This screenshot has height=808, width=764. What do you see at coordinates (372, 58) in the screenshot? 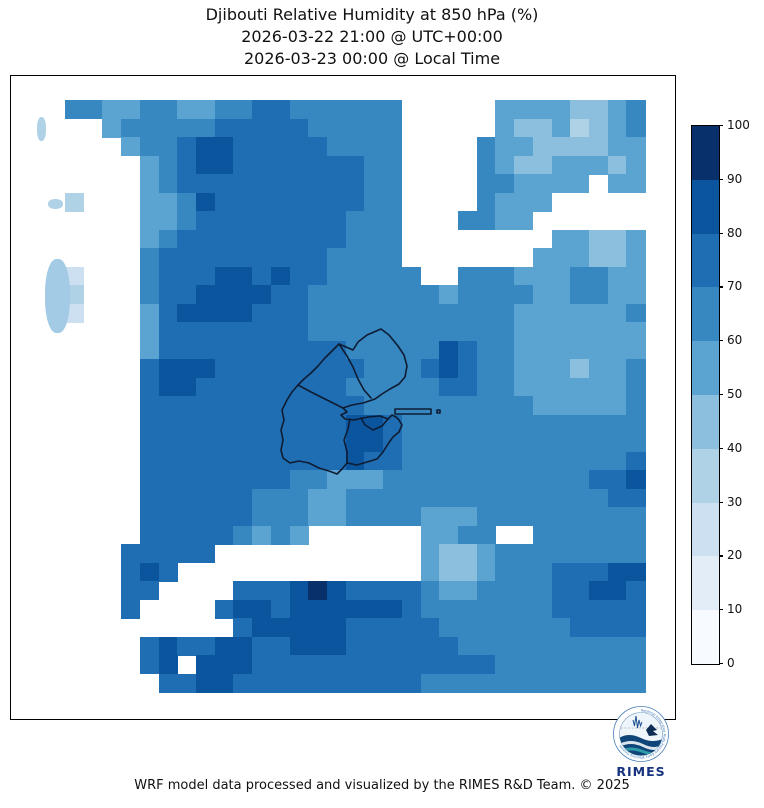
I see `title-line-3: 2026-03-23 00:00 @ Local Time` at bounding box center [372, 58].